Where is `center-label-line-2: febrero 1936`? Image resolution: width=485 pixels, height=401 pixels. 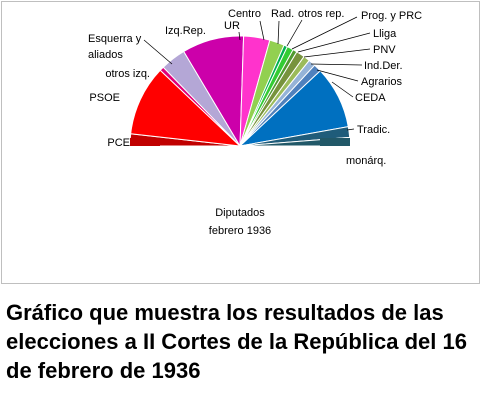 center-label-line-2: febrero 1936 is located at coordinates (240, 231).